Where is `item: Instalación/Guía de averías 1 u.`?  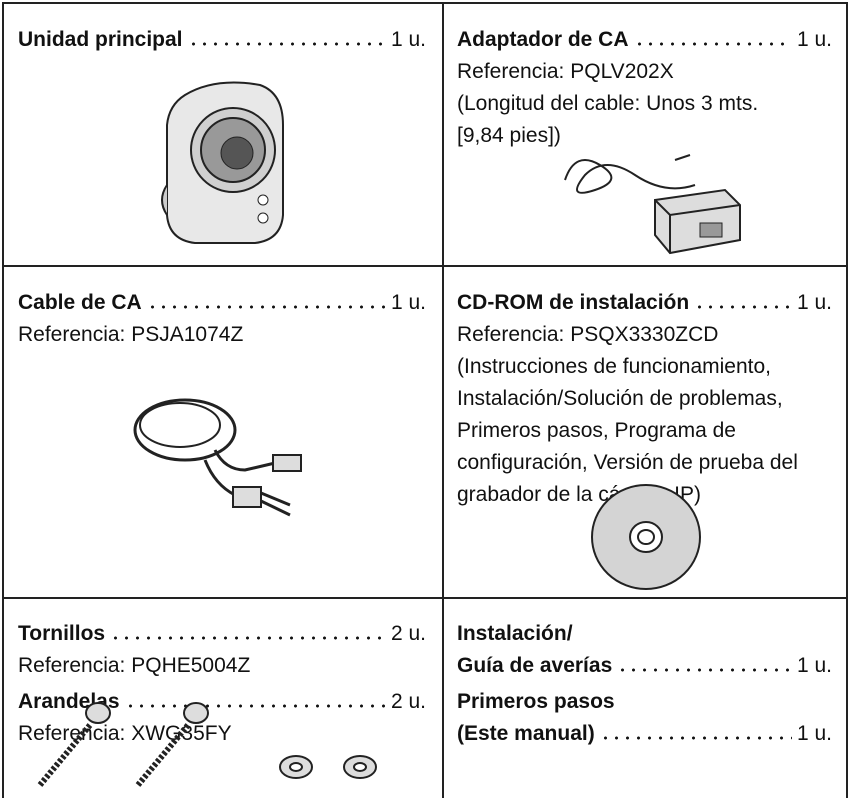
item: Instalación/Guía de averías 1 u. is located at coordinates (644, 650).